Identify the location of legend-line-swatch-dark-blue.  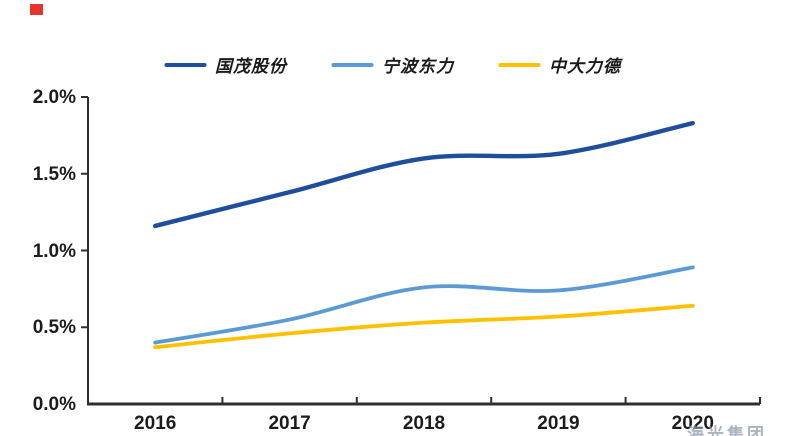
(185, 64).